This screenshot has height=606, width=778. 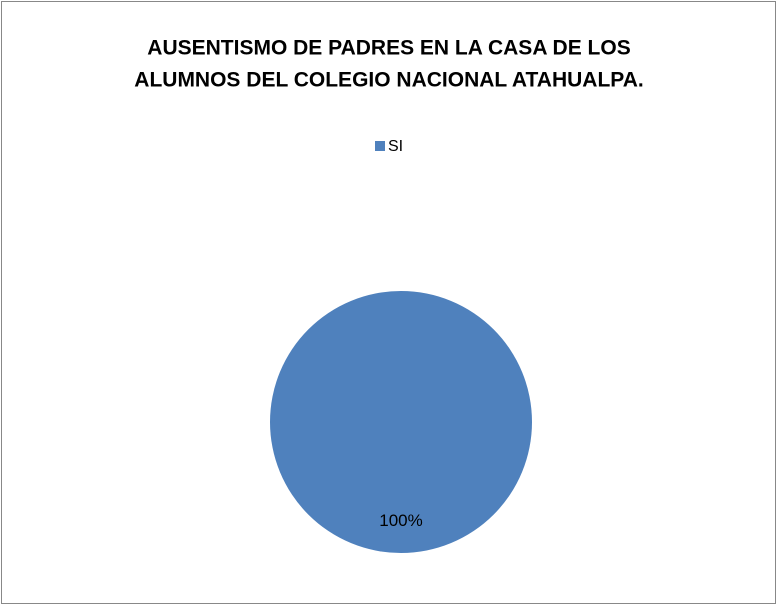 I want to click on chart-title: ALUMNOS DEL COLEGIO NACIONAL ATAHUALPA., so click(x=388, y=80).